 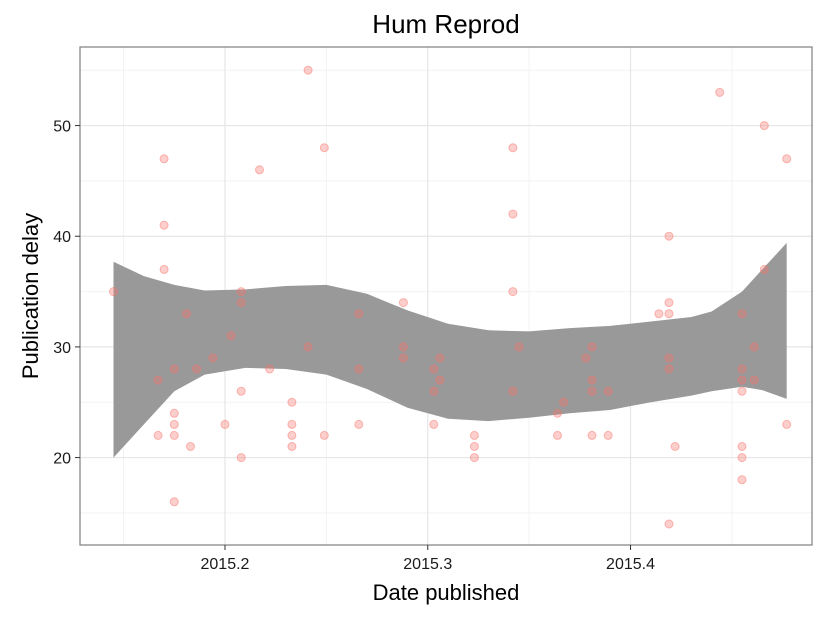 I want to click on y-axis: 20 30 40 50, so click(x=66, y=293).